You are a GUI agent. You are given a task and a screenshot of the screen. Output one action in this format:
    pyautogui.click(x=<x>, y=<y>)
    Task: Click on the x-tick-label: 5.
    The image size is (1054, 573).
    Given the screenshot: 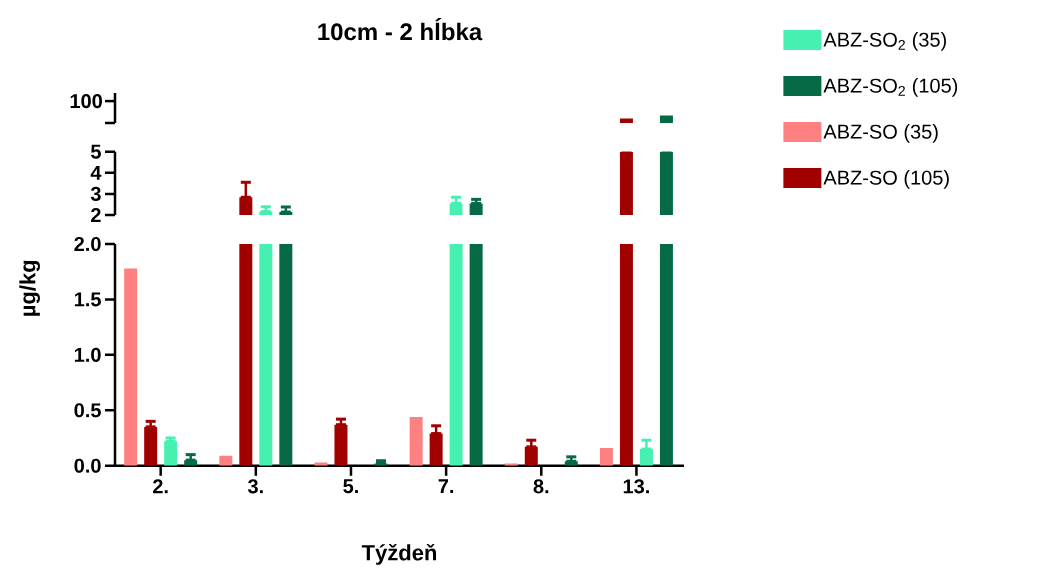 What is the action you would take?
    pyautogui.click(x=350, y=486)
    